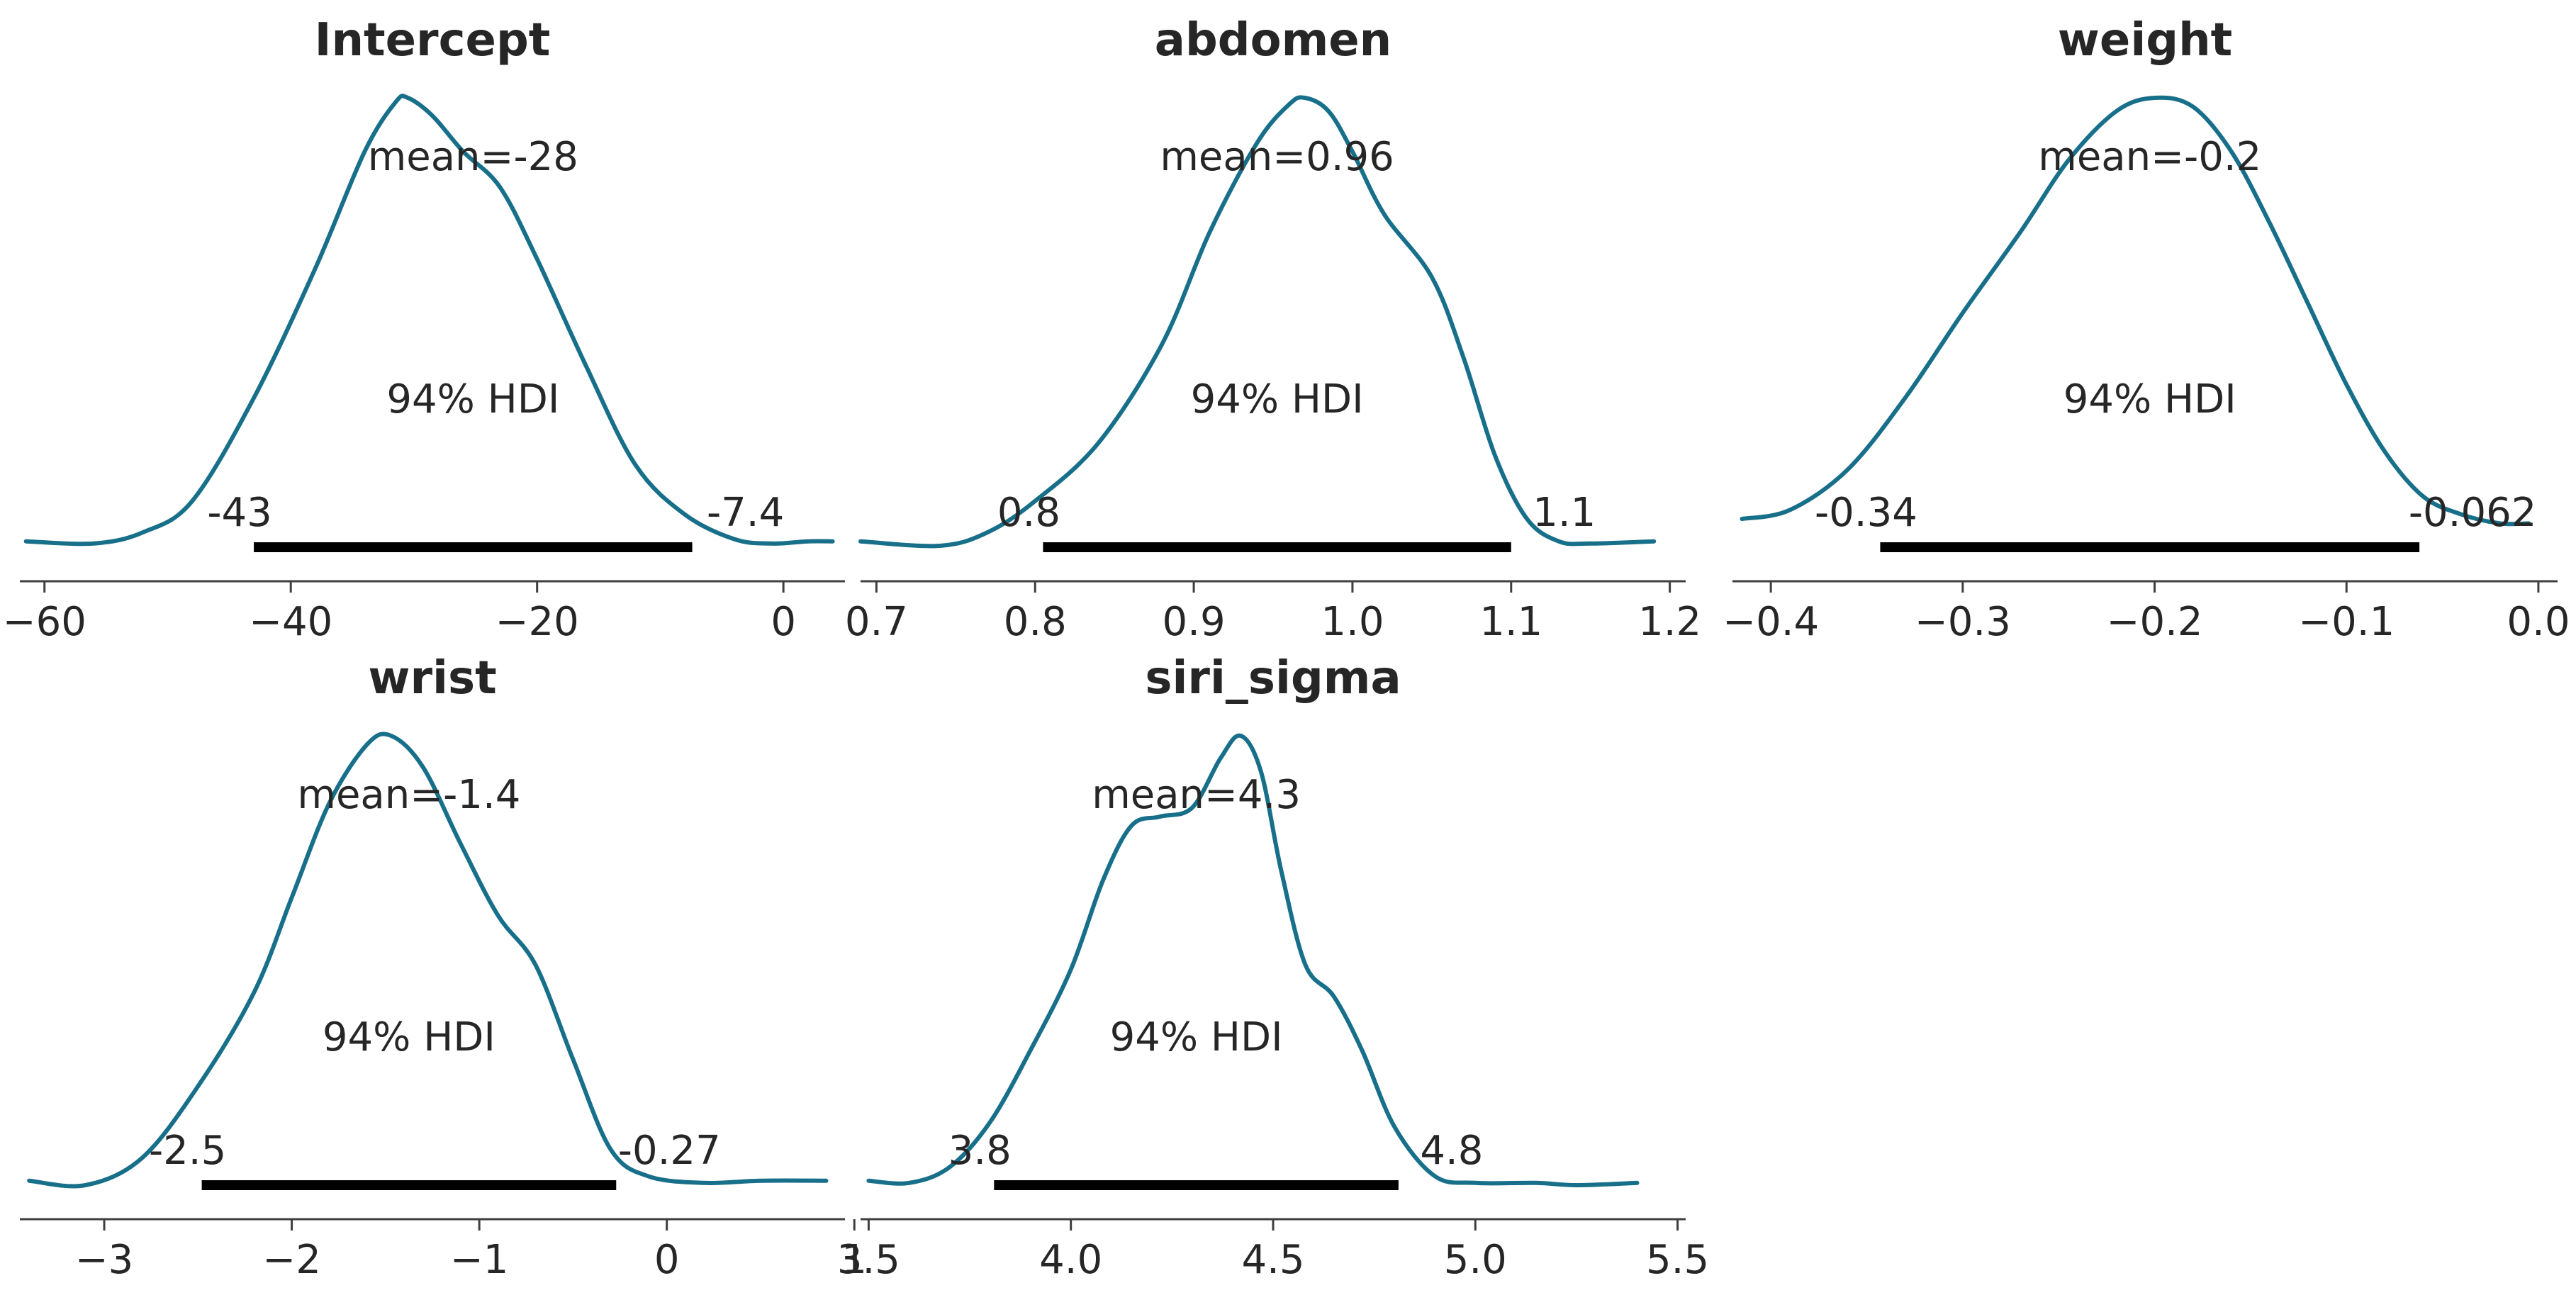  Describe the element at coordinates (854, 1260) in the screenshot. I see `x-tick-label: 1` at that location.